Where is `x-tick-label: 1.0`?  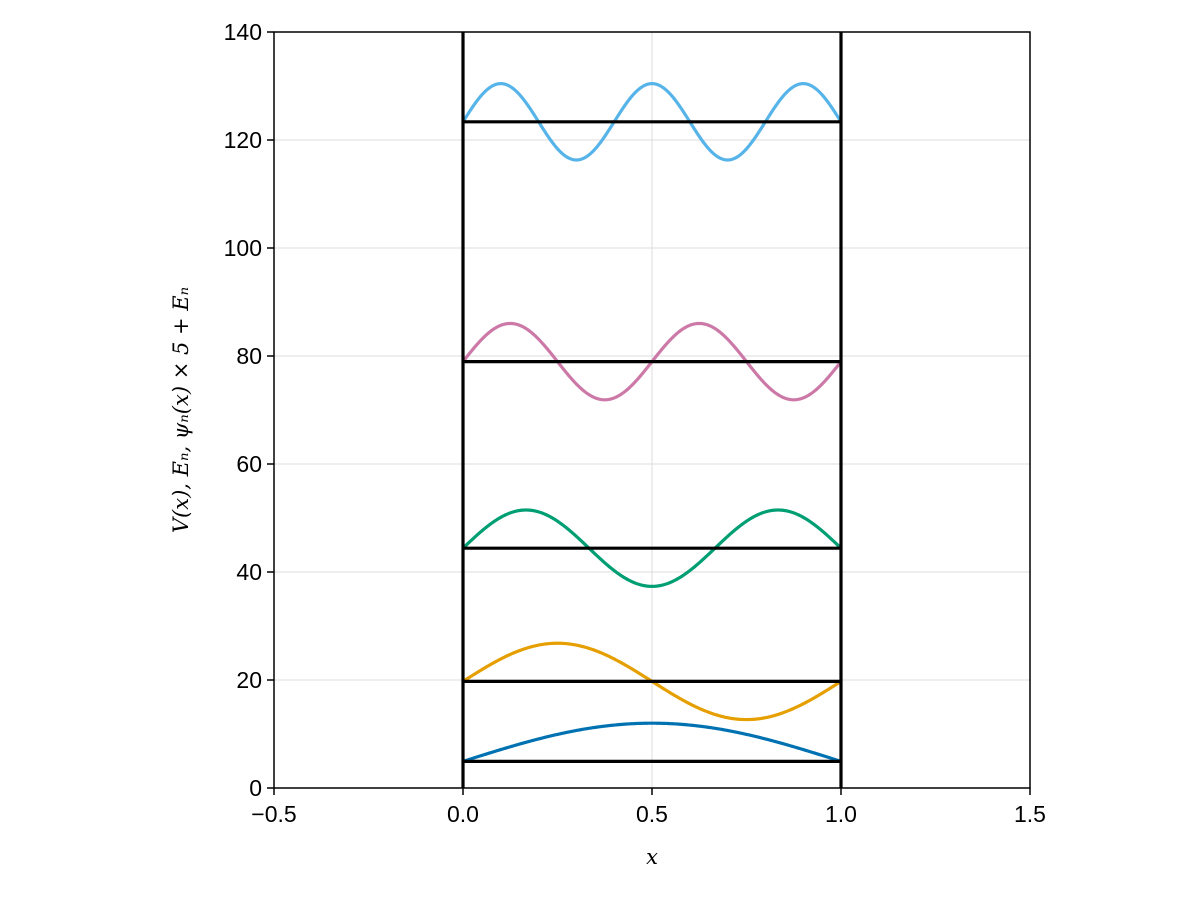
x-tick-label: 1.0 is located at coordinates (841, 814).